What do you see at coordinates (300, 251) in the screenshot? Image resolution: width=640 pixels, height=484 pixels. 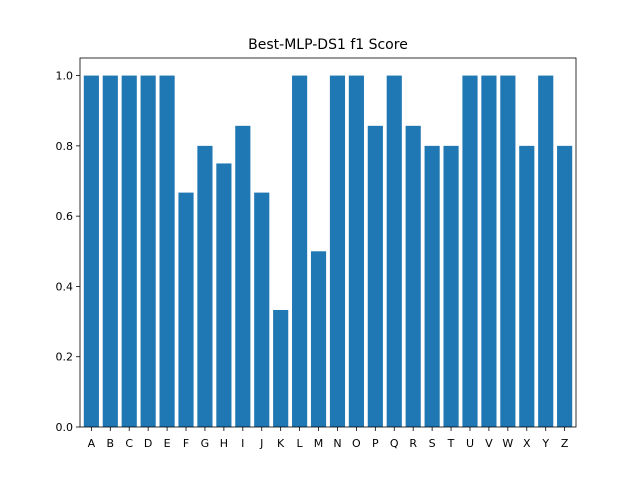 I see `bar-l` at bounding box center [300, 251].